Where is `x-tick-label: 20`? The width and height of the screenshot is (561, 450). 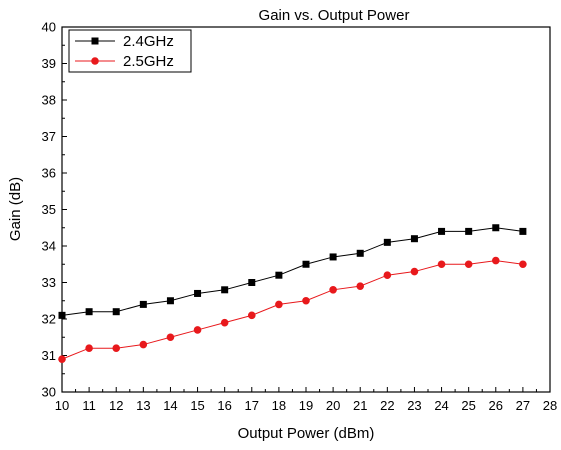 x-tick-label: 20 is located at coordinates (333, 405).